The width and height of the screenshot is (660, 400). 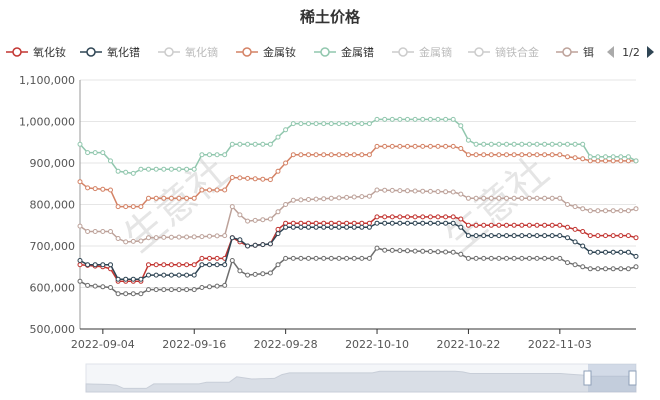 I want to click on y-tick-label: 600,000, so click(x=53, y=288).